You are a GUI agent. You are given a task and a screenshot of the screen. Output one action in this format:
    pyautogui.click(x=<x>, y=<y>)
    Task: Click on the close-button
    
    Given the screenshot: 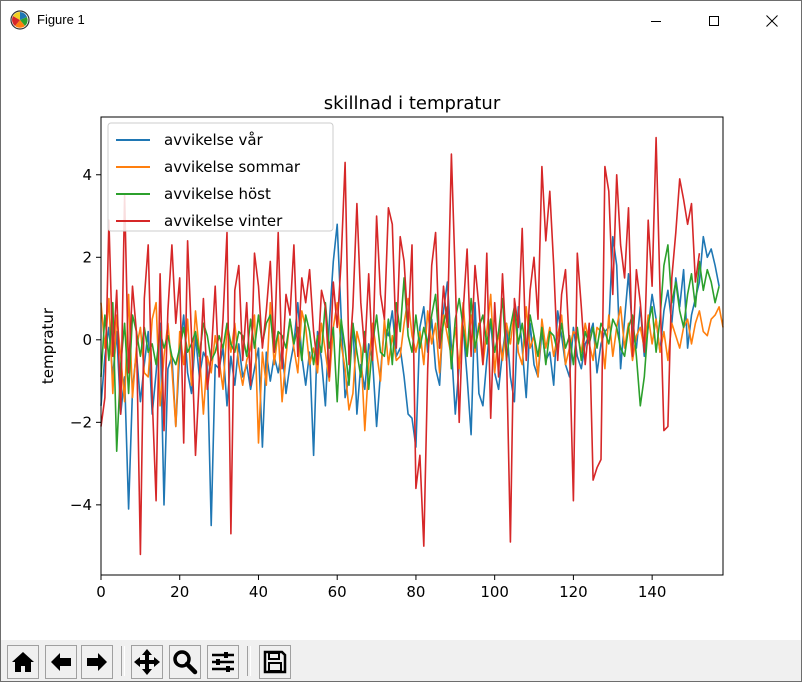 What is the action you would take?
    pyautogui.click(x=772, y=20)
    